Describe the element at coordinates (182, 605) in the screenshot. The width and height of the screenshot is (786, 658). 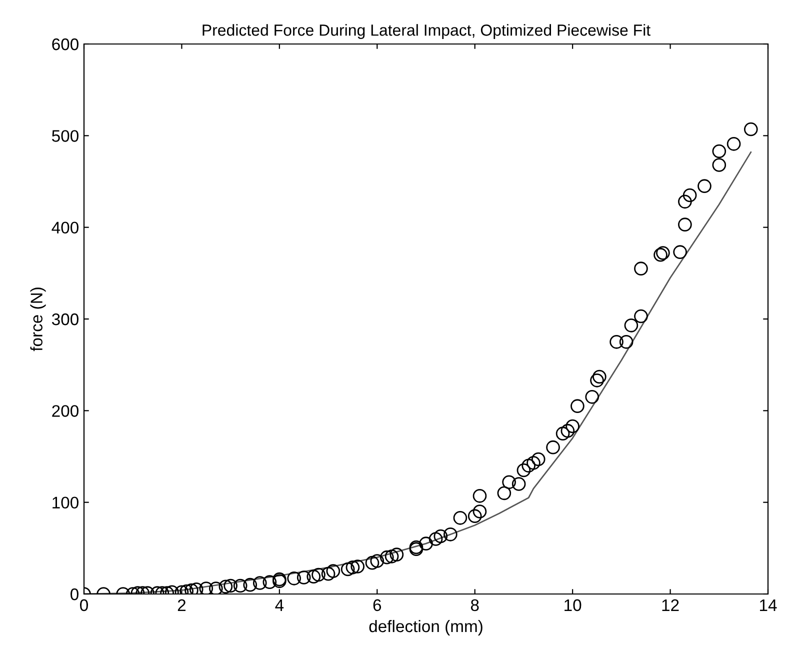
I see `x-tick-label: 2` at that location.